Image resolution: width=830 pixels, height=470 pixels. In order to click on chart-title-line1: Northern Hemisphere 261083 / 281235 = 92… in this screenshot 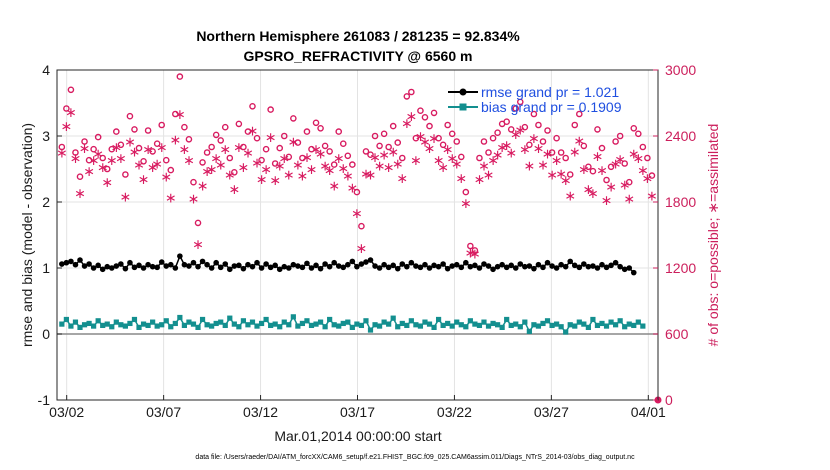, I will do `click(358, 36)`.